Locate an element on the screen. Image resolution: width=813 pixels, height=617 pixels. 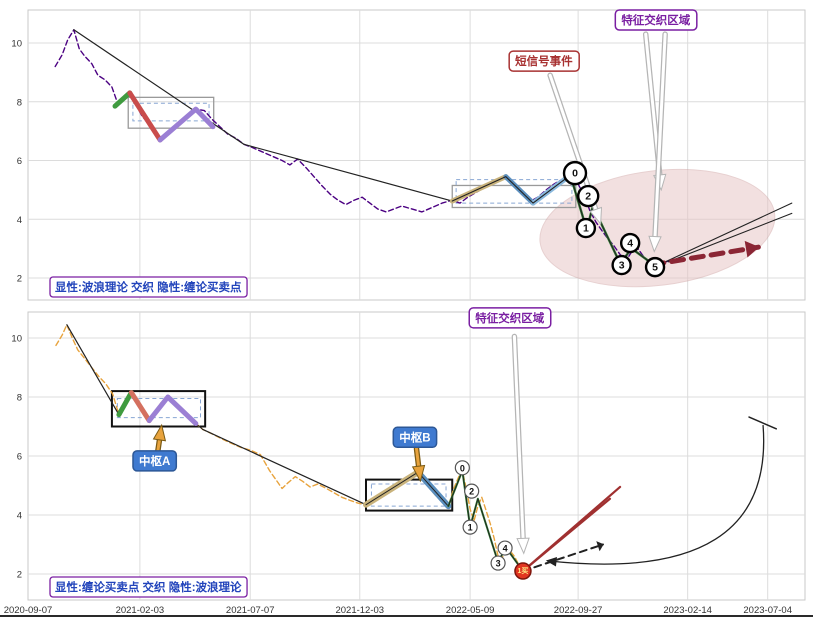
x-tick-label: 2023-07-04 is located at coordinates (767, 610).